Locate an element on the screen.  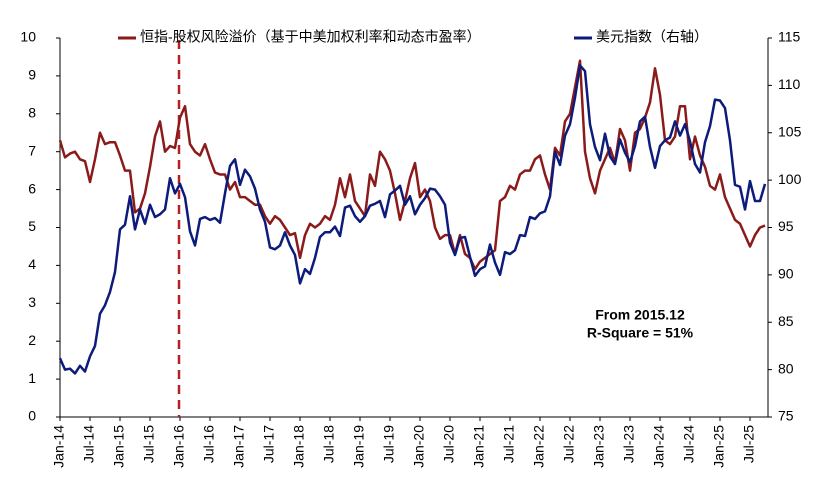
y-tick-label: 4 is located at coordinates (32, 264).